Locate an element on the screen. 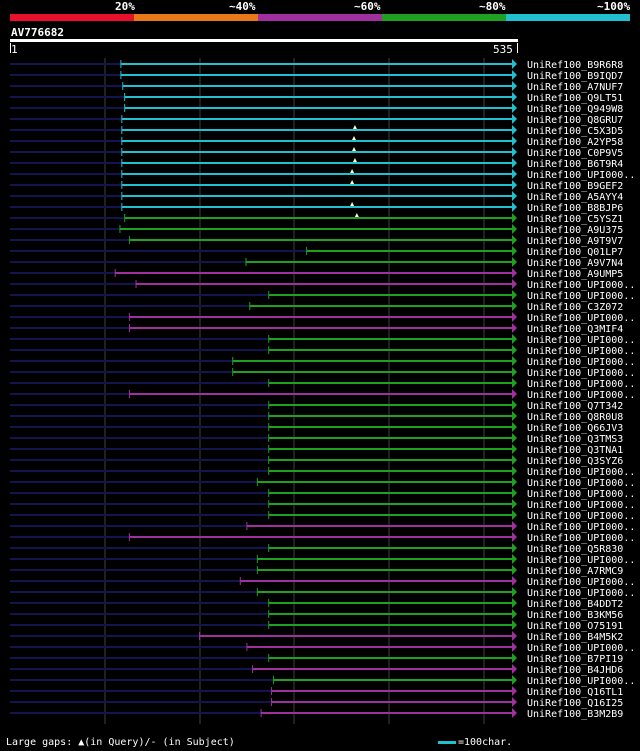 This screenshot has height=751, width=640. hit-row: UniRef100_A9T9V7 is located at coordinates (316, 241).